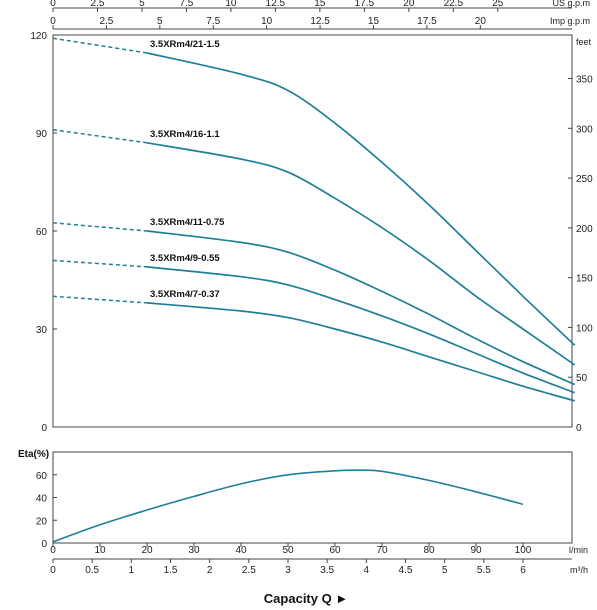 Image resolution: width=597 pixels, height=610 pixels. I want to click on lpm-tick-label: 70, so click(382, 550).